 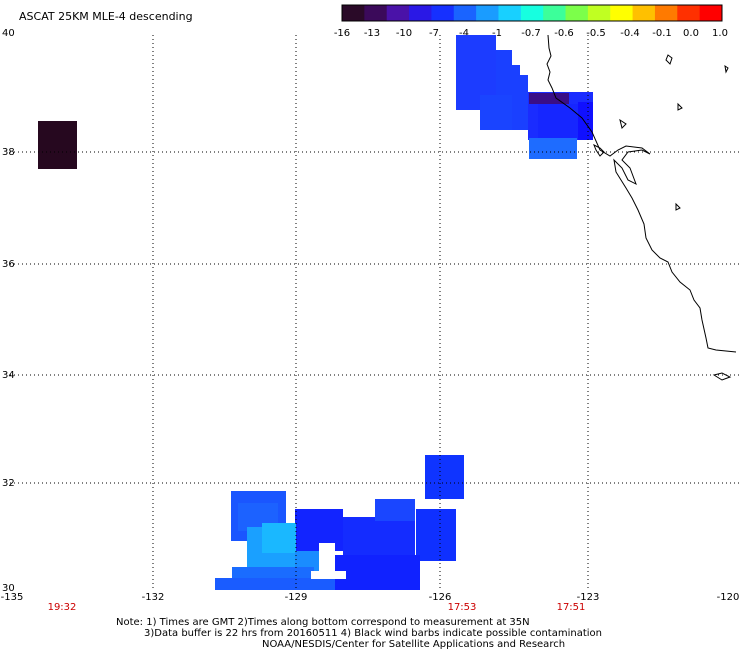 What do you see at coordinates (691, 33) in the screenshot?
I see `colorbar-label: 0.0` at bounding box center [691, 33].